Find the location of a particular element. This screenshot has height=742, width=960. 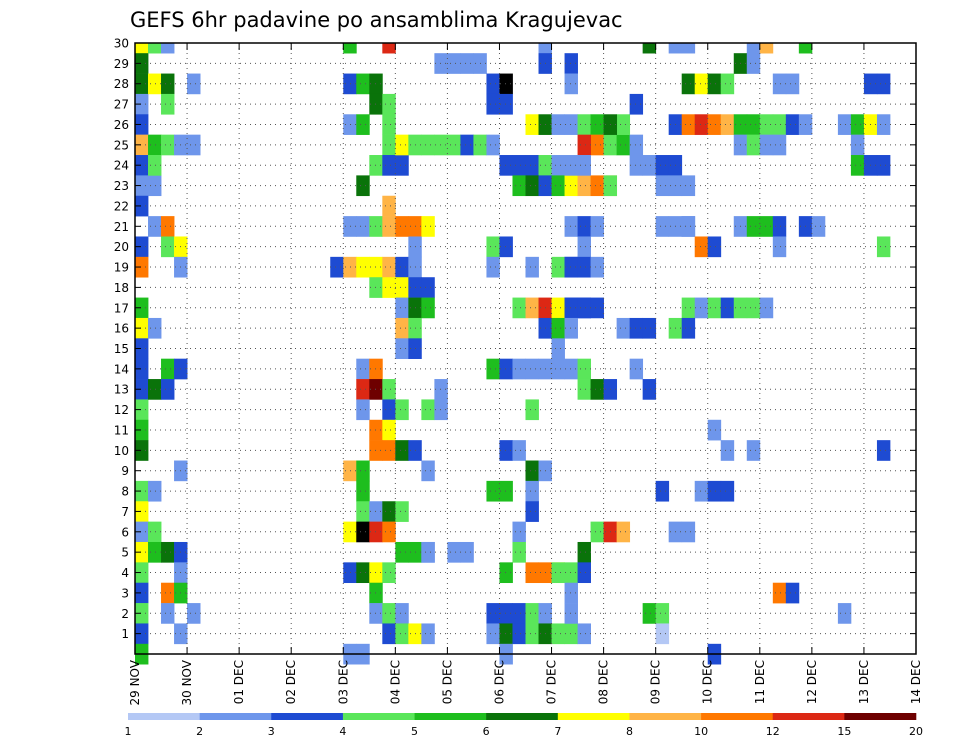

colorbar-label: 15 is located at coordinates (844, 731).